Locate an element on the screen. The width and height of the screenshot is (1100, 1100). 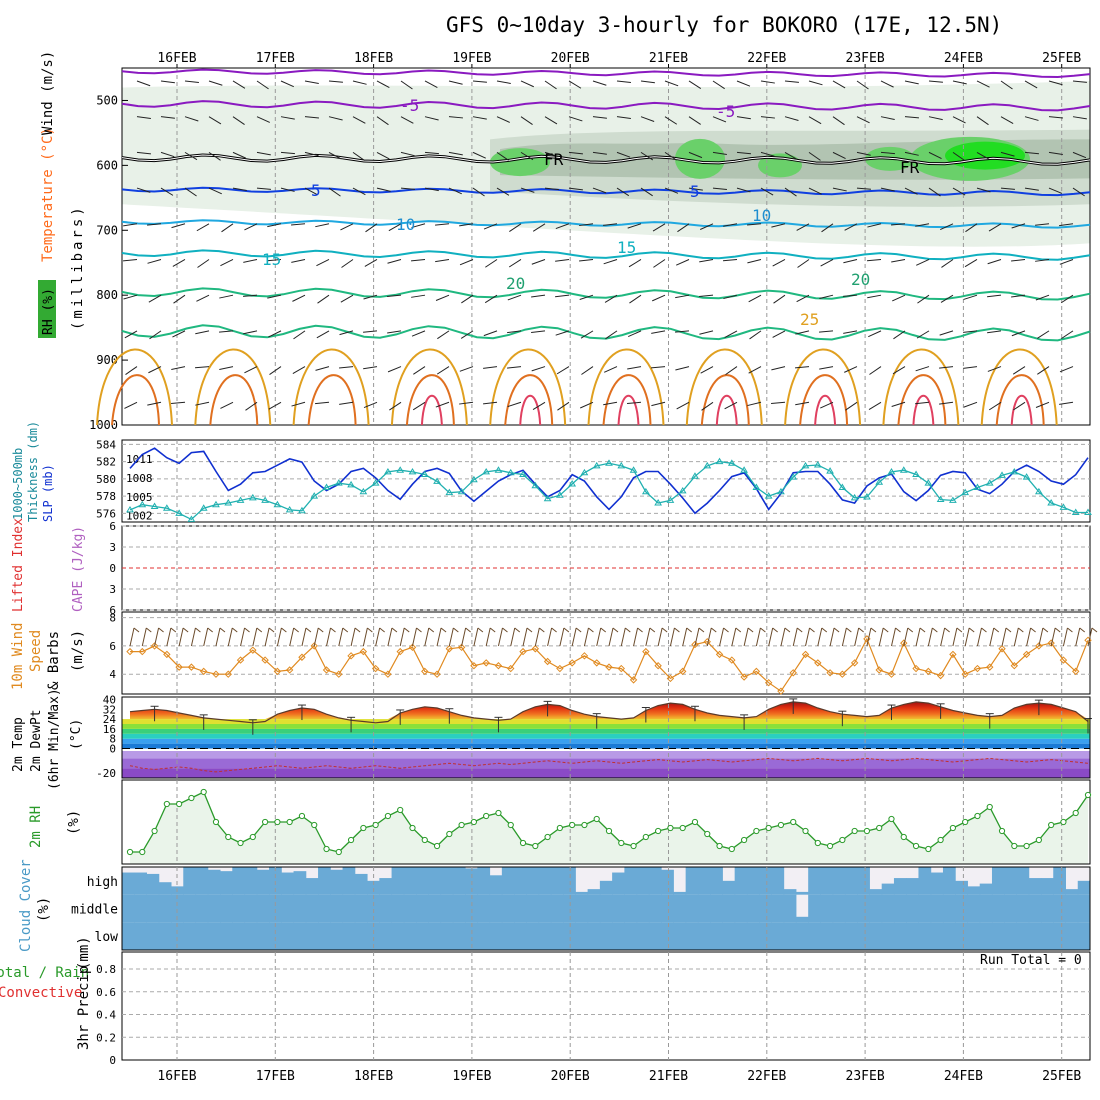
temp-tick: 8 is located at coordinates (112, 739).